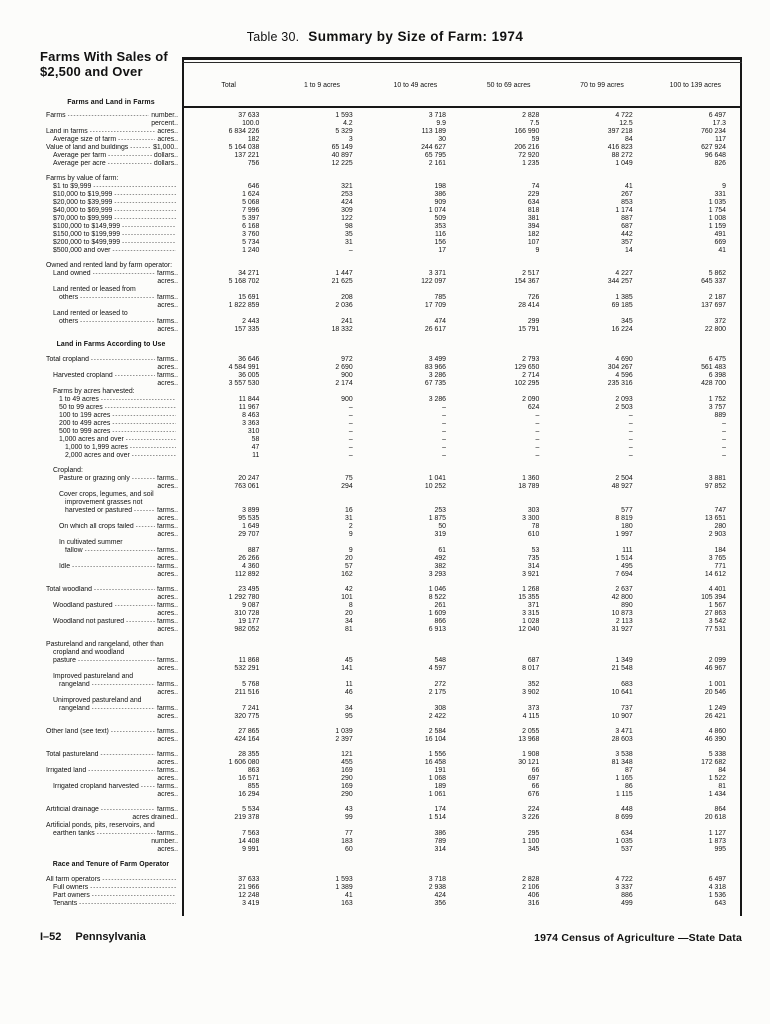 The width and height of the screenshot is (770, 1024). I want to click on value-cell: 15 691, so click(249, 297).